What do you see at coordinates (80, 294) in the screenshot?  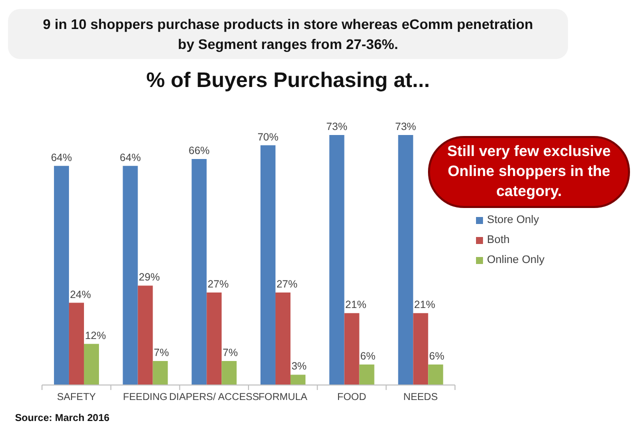 I see `data-label: 24%` at bounding box center [80, 294].